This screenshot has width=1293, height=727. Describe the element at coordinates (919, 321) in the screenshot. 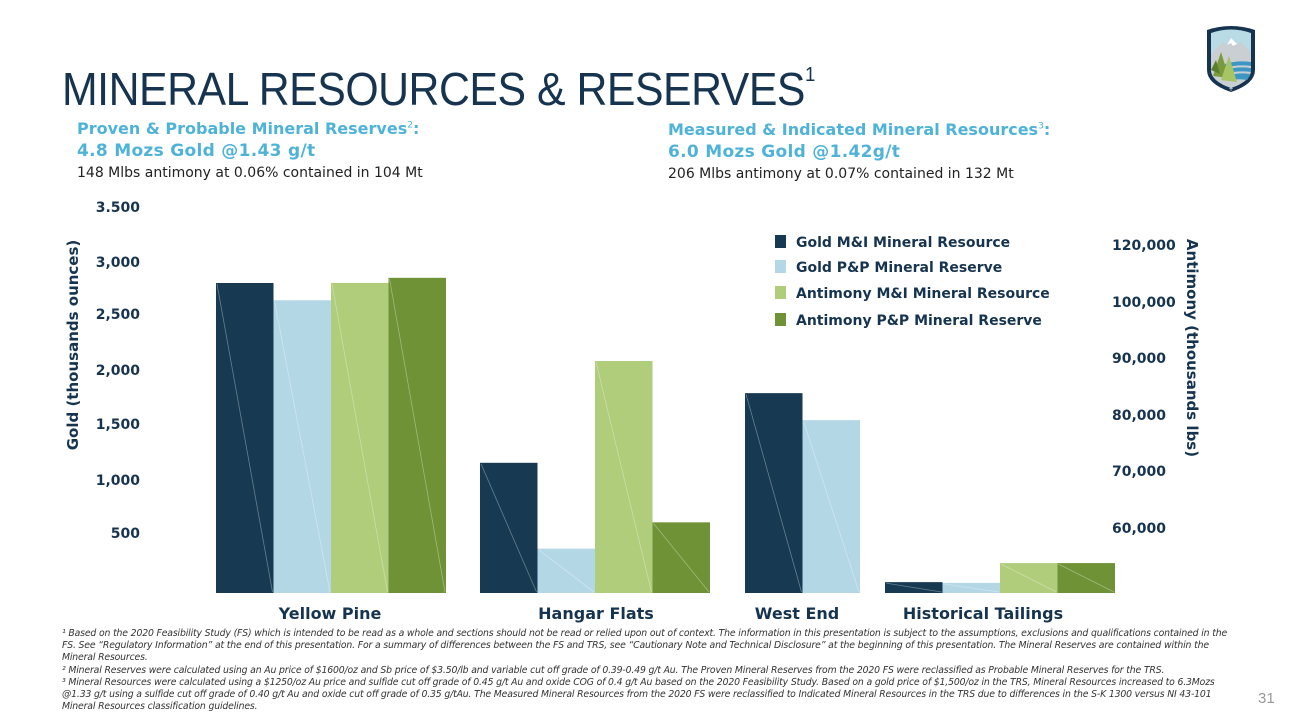

I see `legend-label: Antimony P&P Mineral Reserve` at that location.